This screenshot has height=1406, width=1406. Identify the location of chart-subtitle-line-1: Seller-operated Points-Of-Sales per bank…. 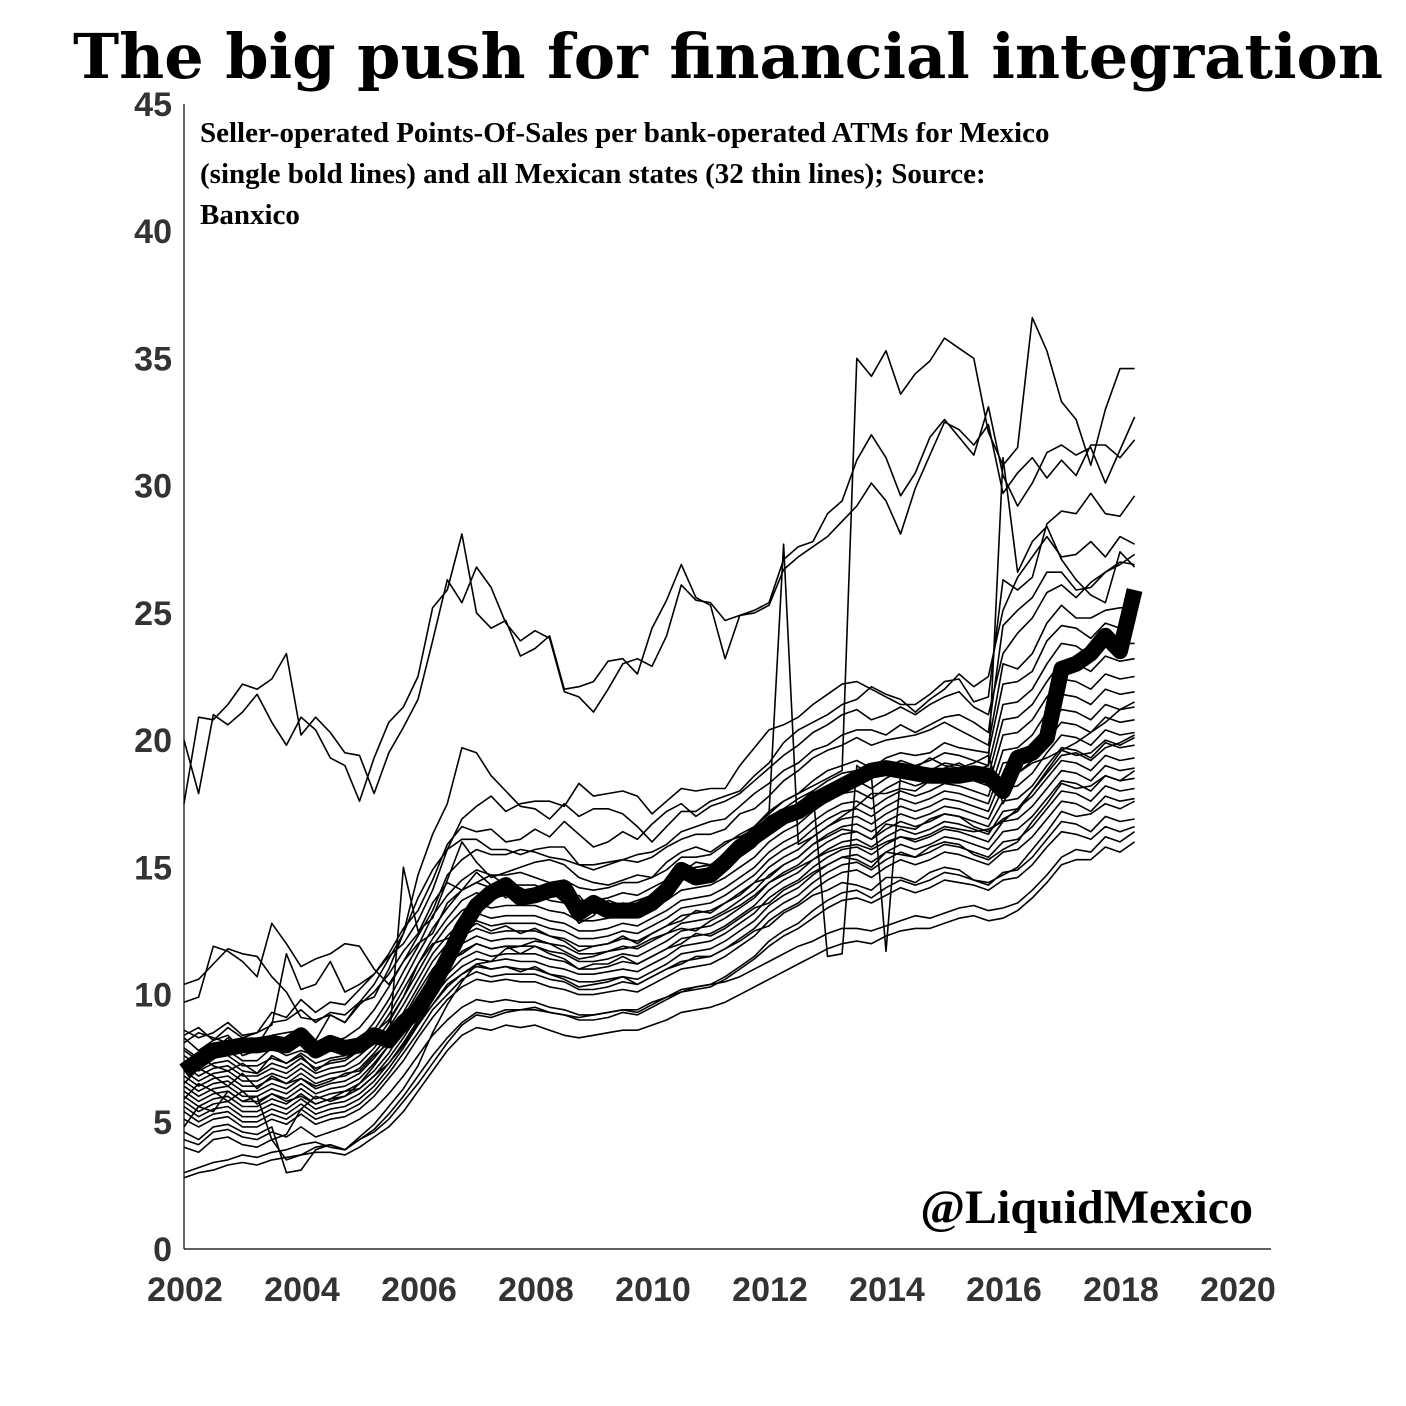
(624, 133).